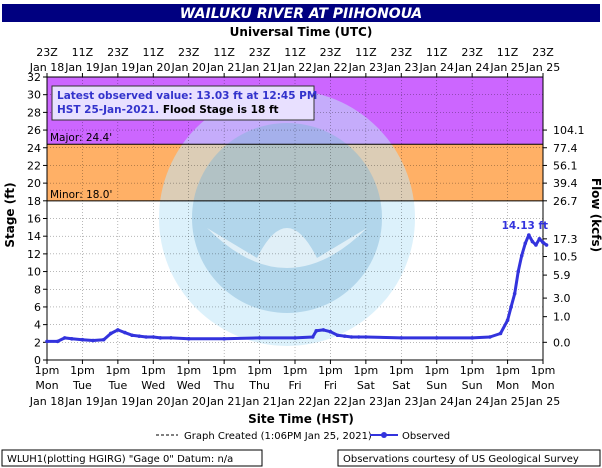 This screenshot has width=602, height=468. Describe the element at coordinates (506, 67) in the screenshot. I see `utc-tick-date: Jan 25` at that location.